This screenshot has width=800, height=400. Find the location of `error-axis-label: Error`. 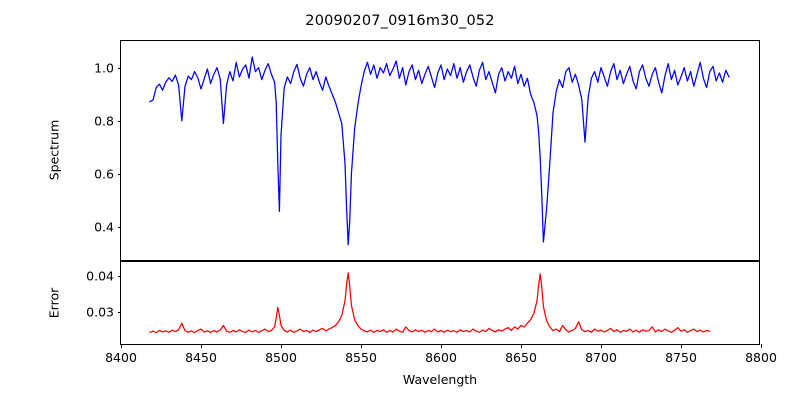

error-axis-label: Error is located at coordinates (54, 303).